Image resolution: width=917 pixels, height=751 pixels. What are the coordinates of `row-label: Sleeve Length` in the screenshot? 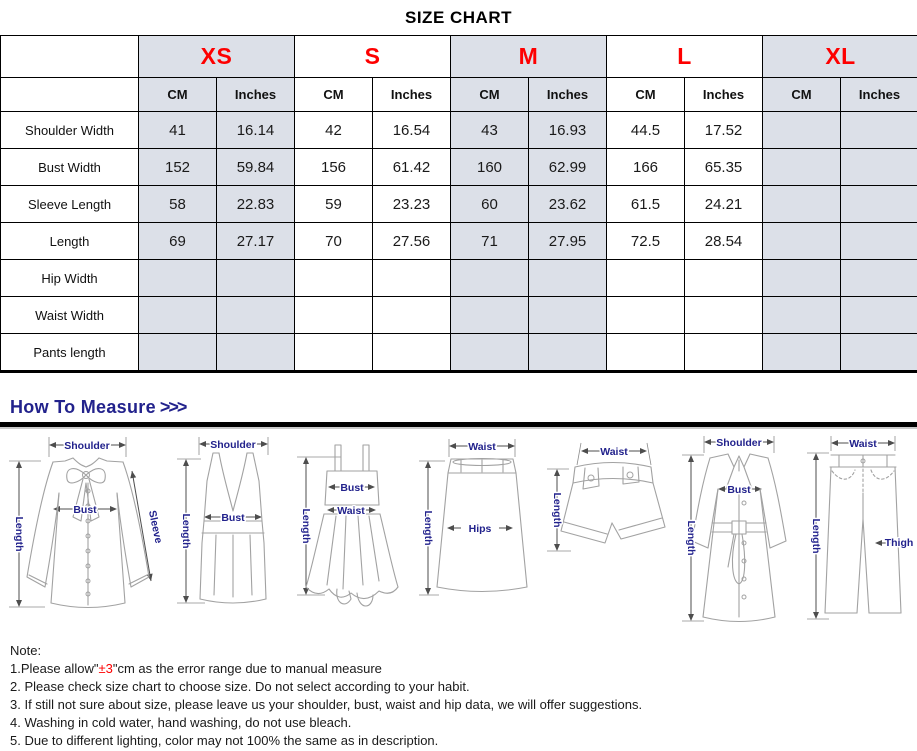 It's located at (69, 204).